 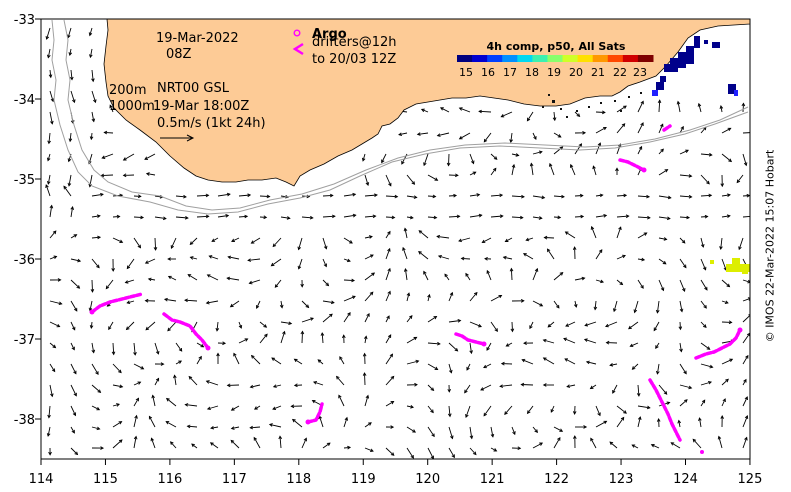 What do you see at coordinates (640, 72) in the screenshot?
I see `colorbar-tick: 23` at bounding box center [640, 72].